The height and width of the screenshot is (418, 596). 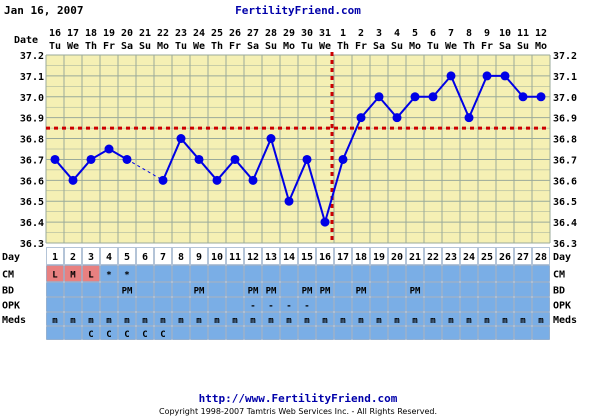 What do you see at coordinates (32, 202) in the screenshot?
I see `y-tick-left: 36.5` at bounding box center [32, 202].